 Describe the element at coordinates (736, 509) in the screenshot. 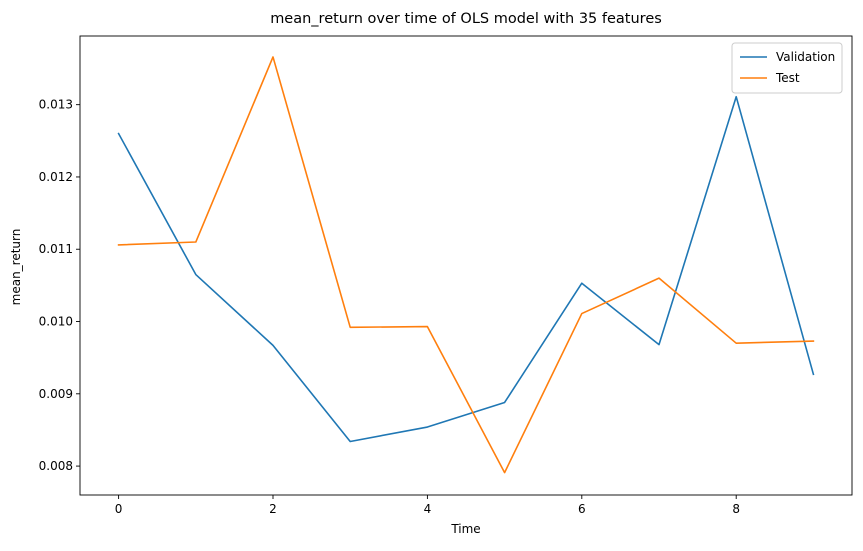

I see `x-tick-label: 8` at that location.